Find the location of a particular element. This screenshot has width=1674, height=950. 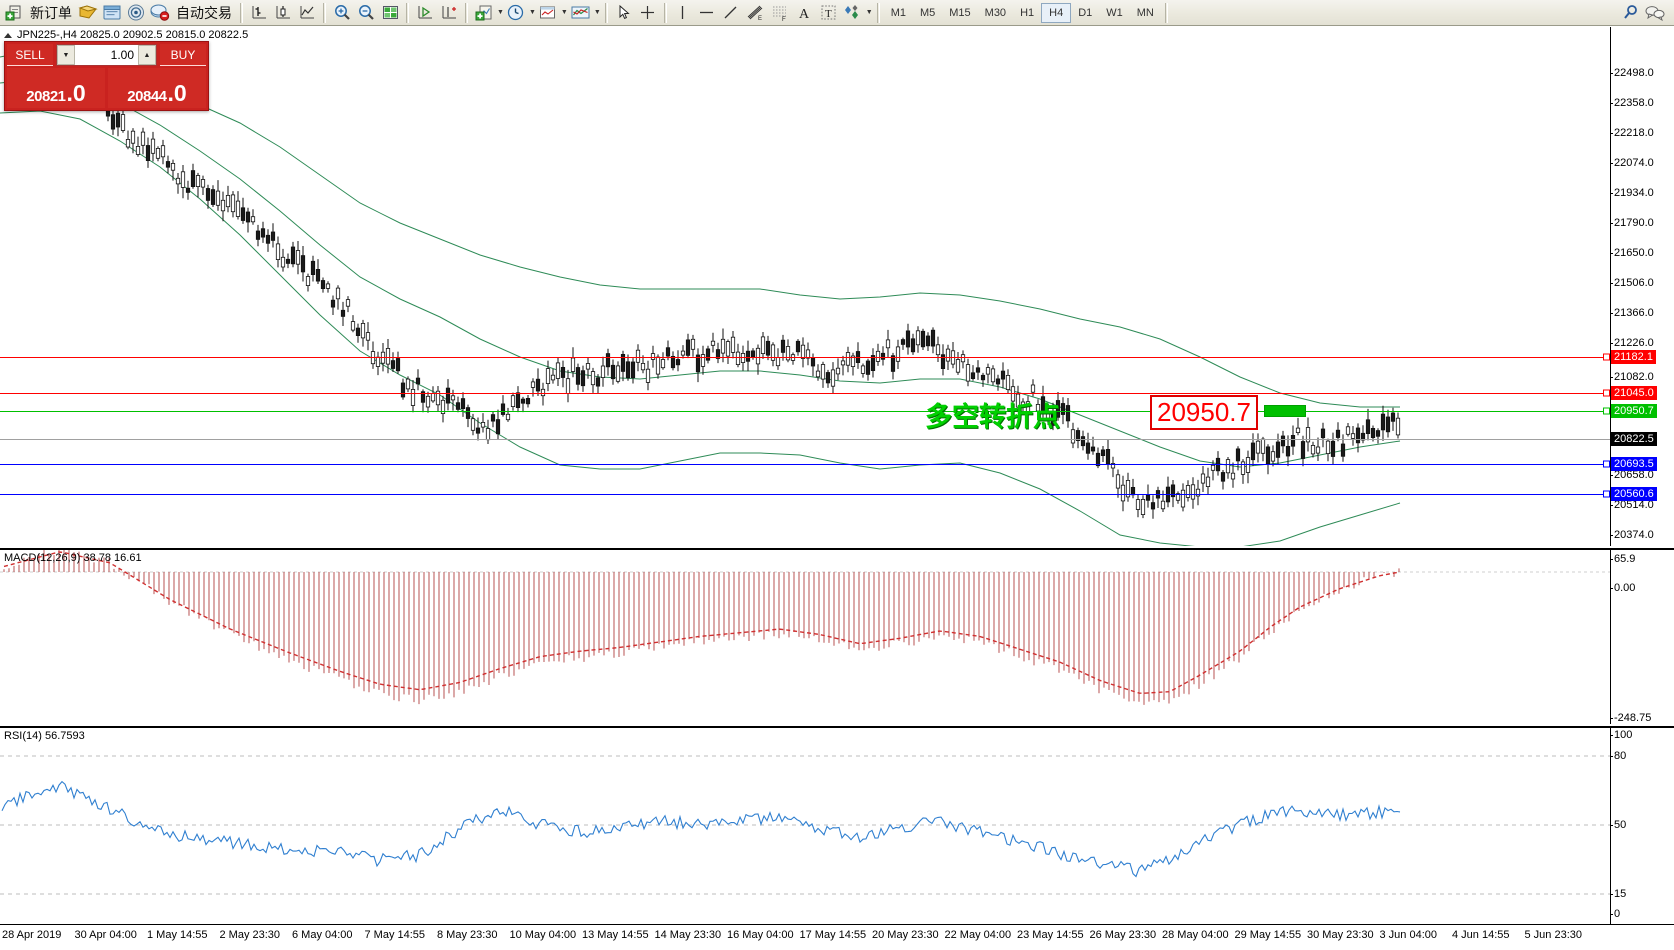

cursor-tool-button is located at coordinates (624, 13).